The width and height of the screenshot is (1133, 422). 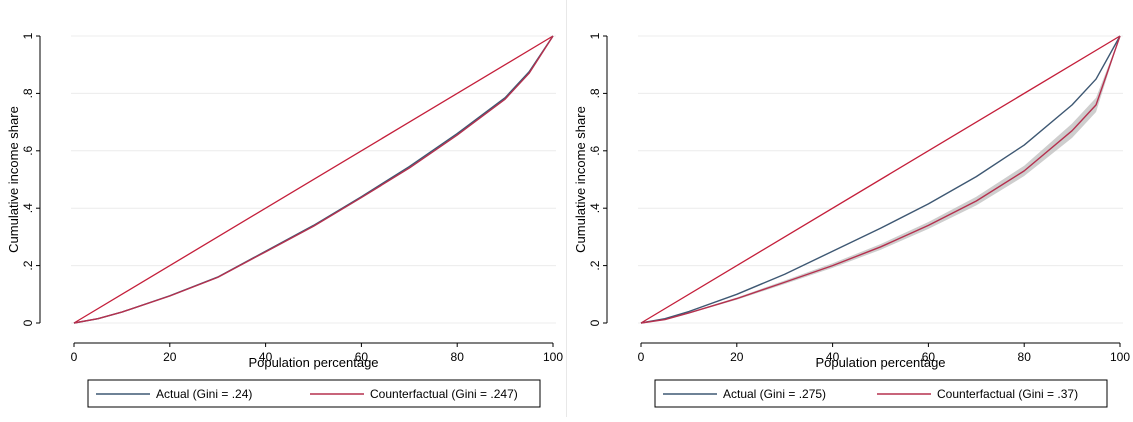 I want to click on legend-label-1: Counterfactual (Gini = .37), so click(x=1007, y=394).